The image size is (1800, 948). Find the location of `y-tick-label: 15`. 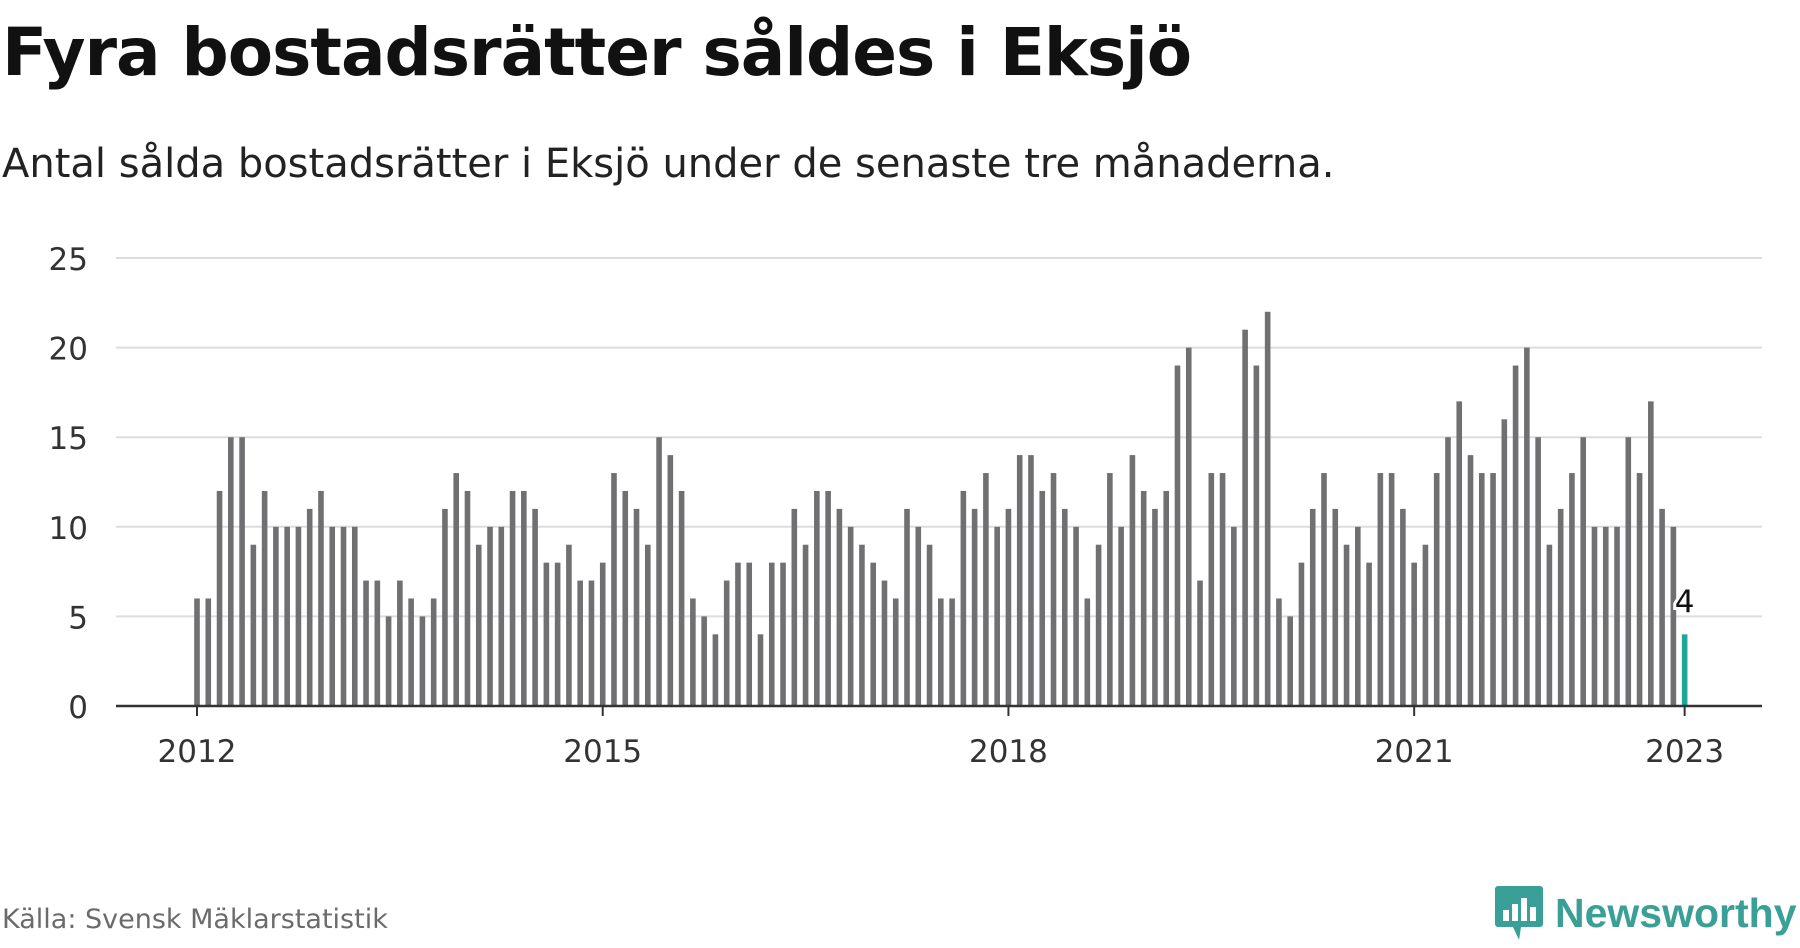

y-tick-label: 15 is located at coordinates (68, 439).